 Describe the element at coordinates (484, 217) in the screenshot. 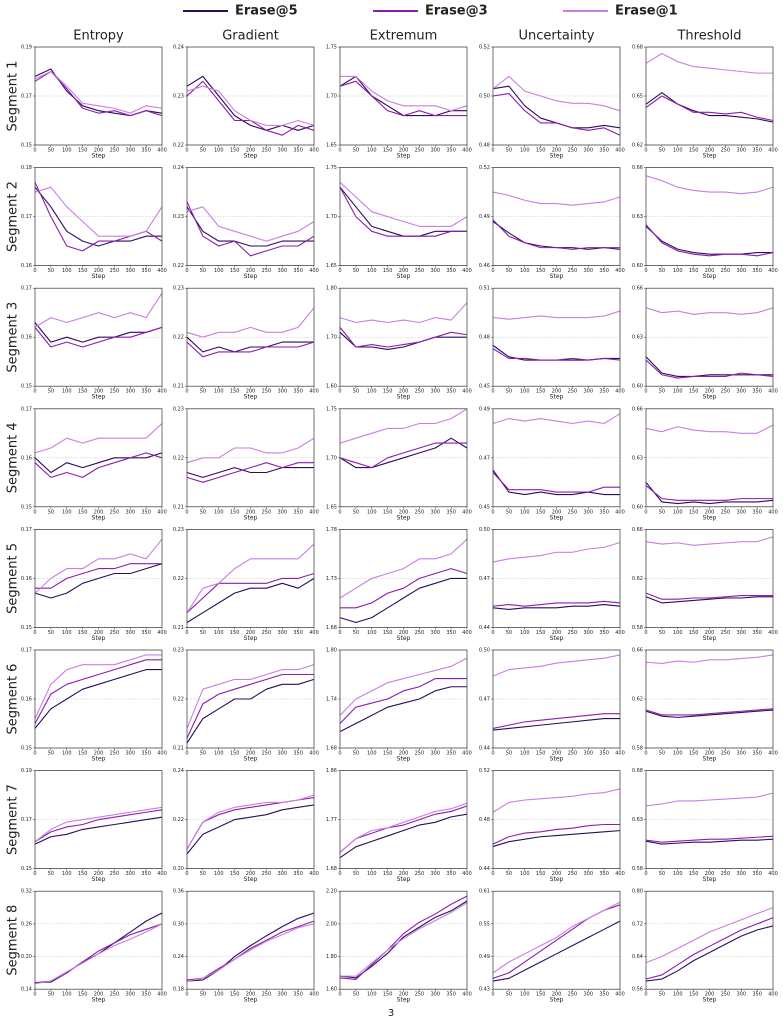

I see `y-tick-label: 0.49` at that location.